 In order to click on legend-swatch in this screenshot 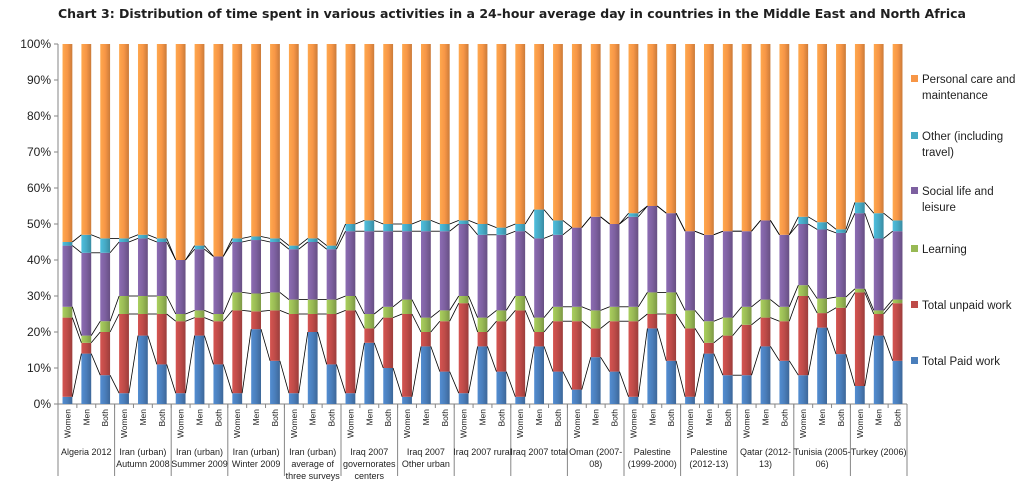, I will do `click(914, 360)`.